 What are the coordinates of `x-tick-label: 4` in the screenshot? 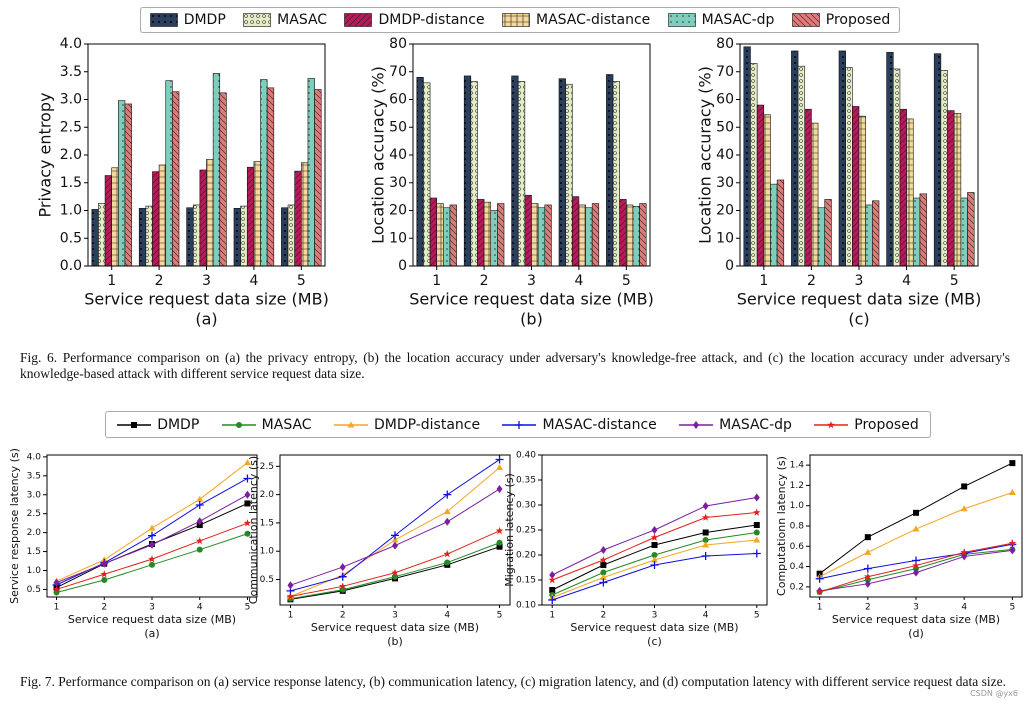 It's located at (706, 616).